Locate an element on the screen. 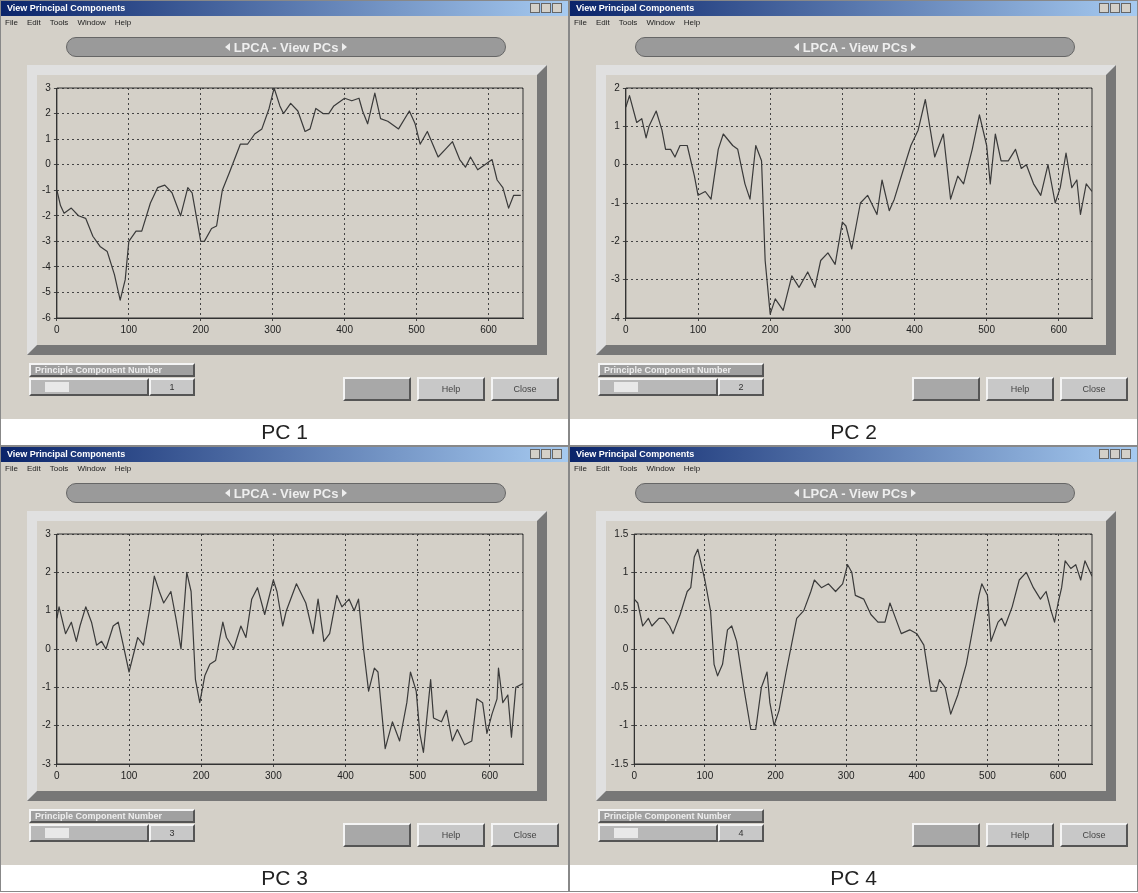  text: 4 is located at coordinates (741, 833).